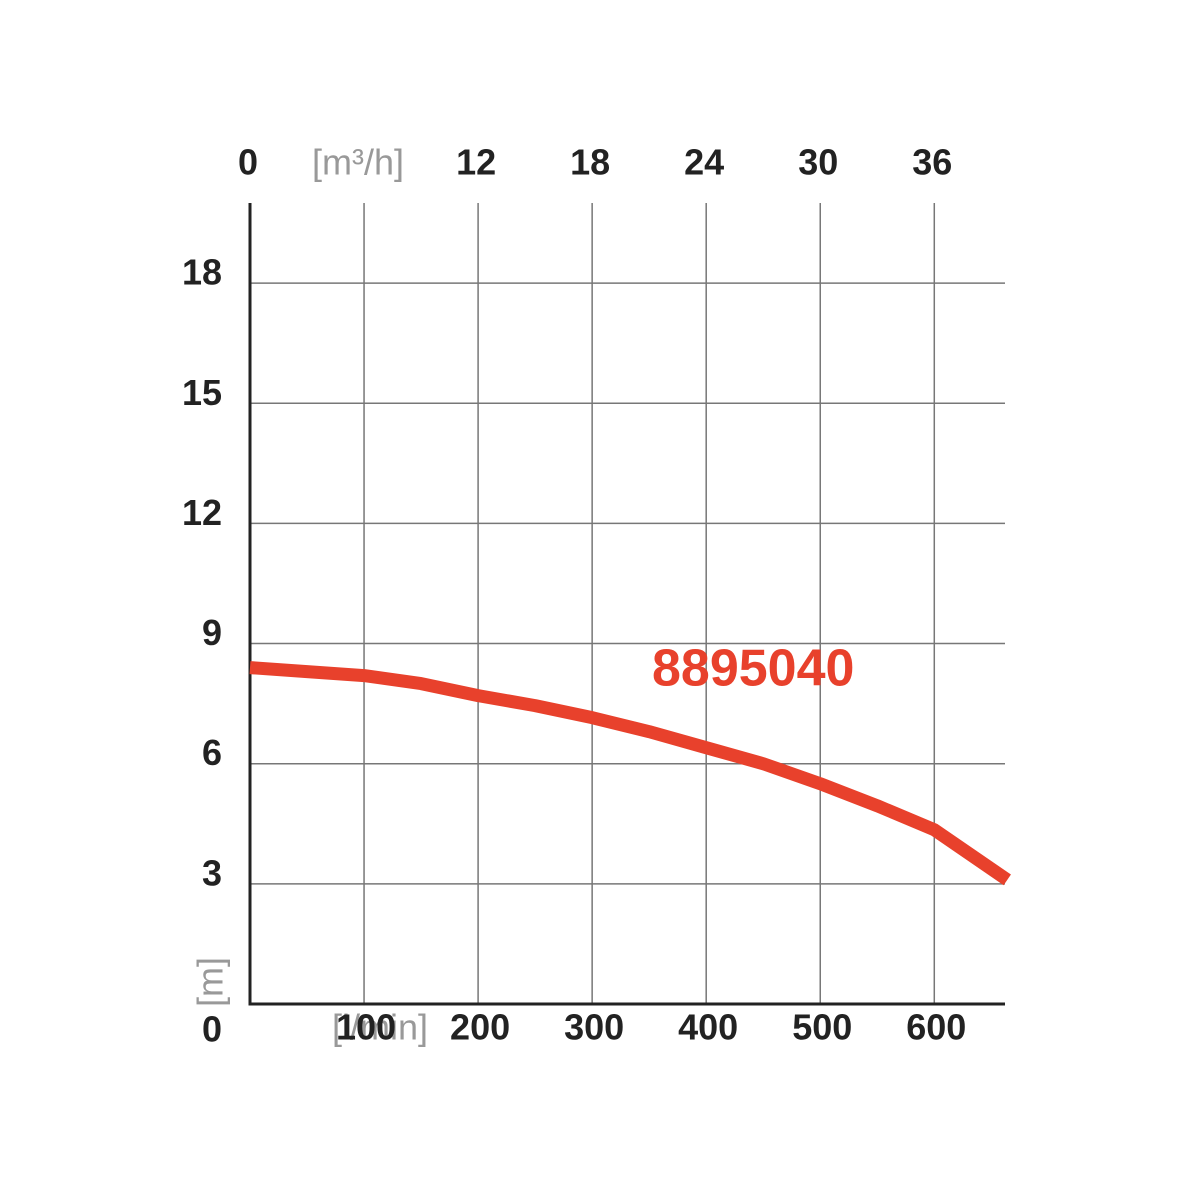 The width and height of the screenshot is (1200, 1200). I want to click on x-tick-label: 200, so click(480, 1027).